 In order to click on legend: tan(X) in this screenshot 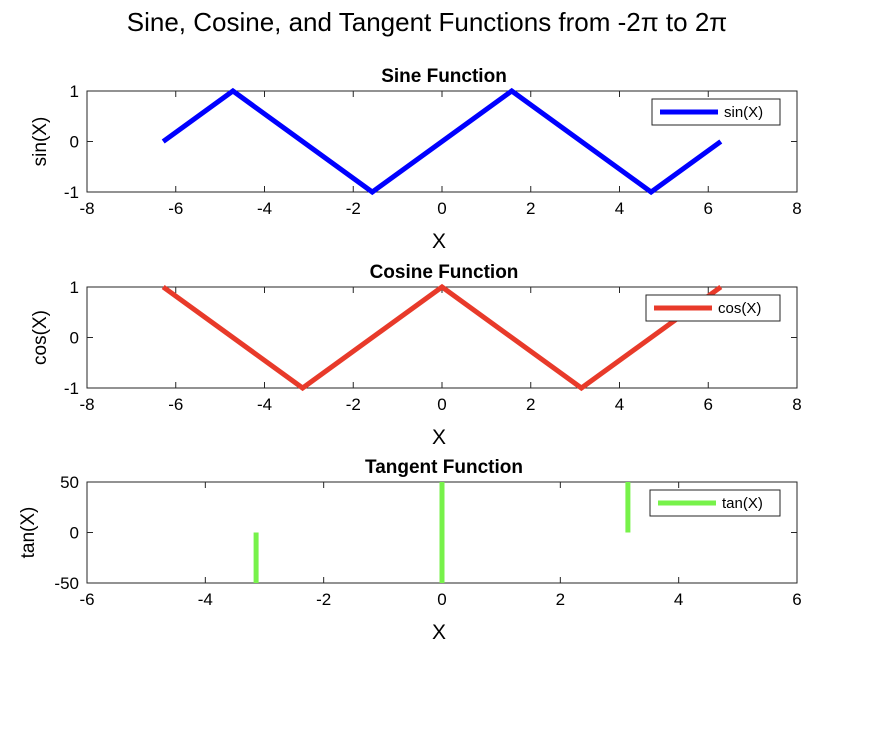, I will do `click(715, 503)`.